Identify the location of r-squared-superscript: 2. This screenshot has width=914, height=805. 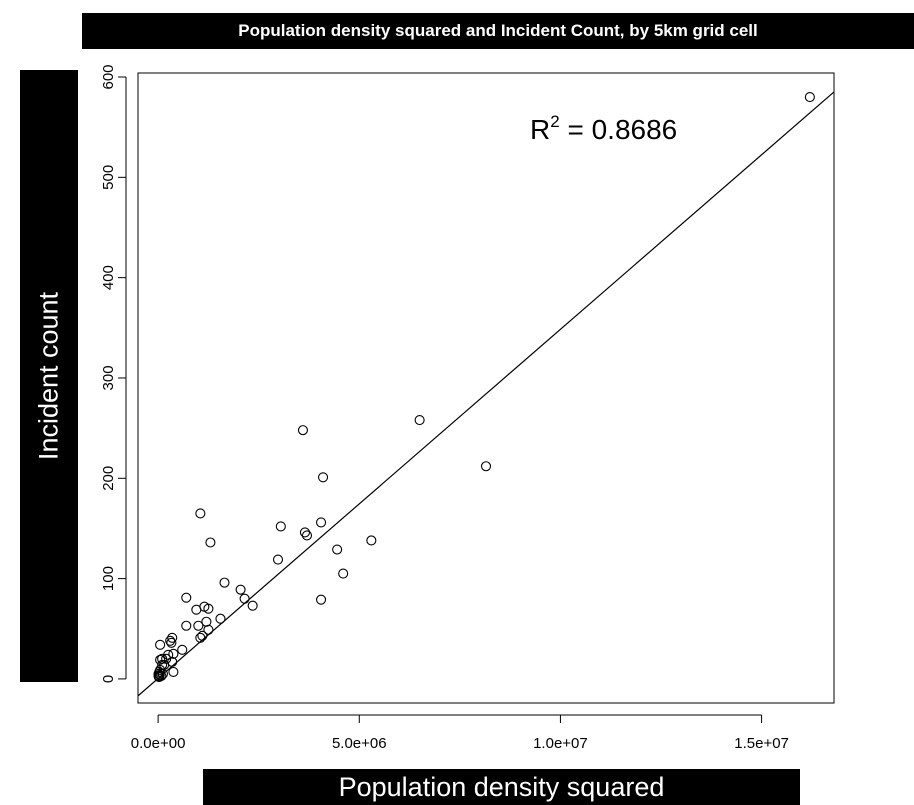
(554, 121).